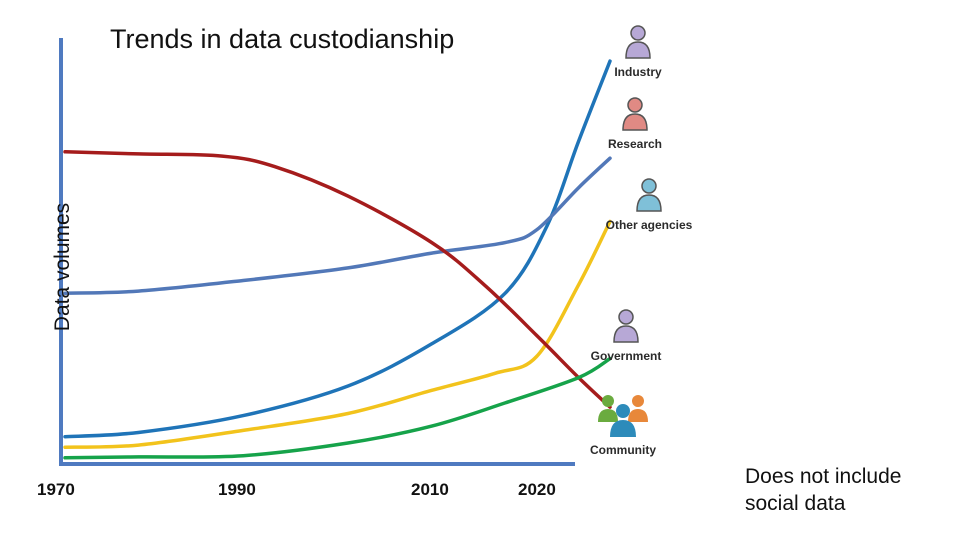  I want to click on footnote-line-2: social data, so click(795, 503).